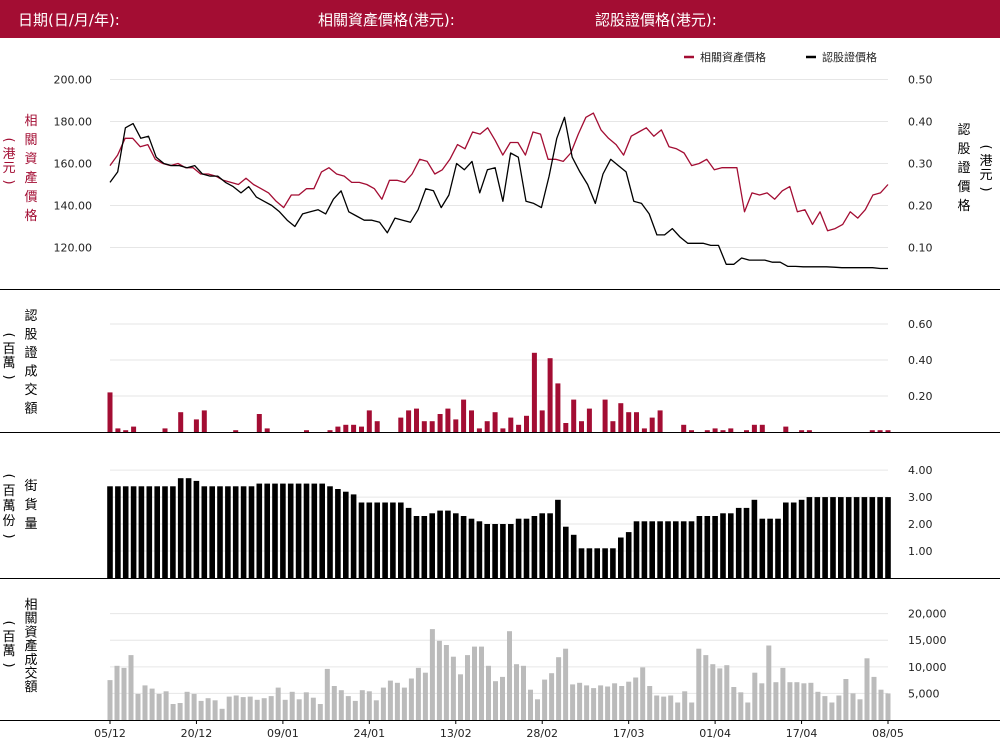 The image size is (1000, 751). Describe the element at coordinates (920, 80) in the screenshot. I see `right-axis-tick: 0.50` at that location.